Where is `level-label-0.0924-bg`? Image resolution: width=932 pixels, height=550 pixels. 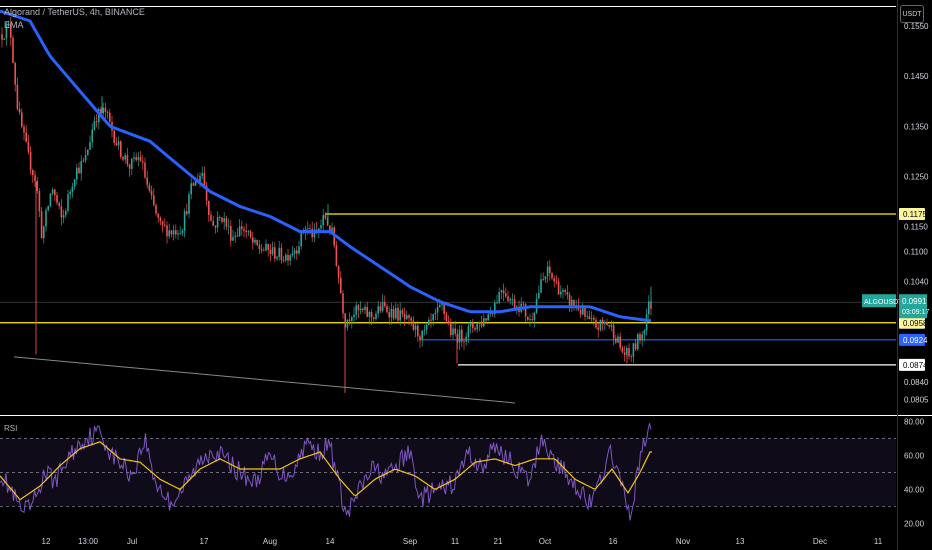
level-label-0.0924-bg is located at coordinates (912, 339).